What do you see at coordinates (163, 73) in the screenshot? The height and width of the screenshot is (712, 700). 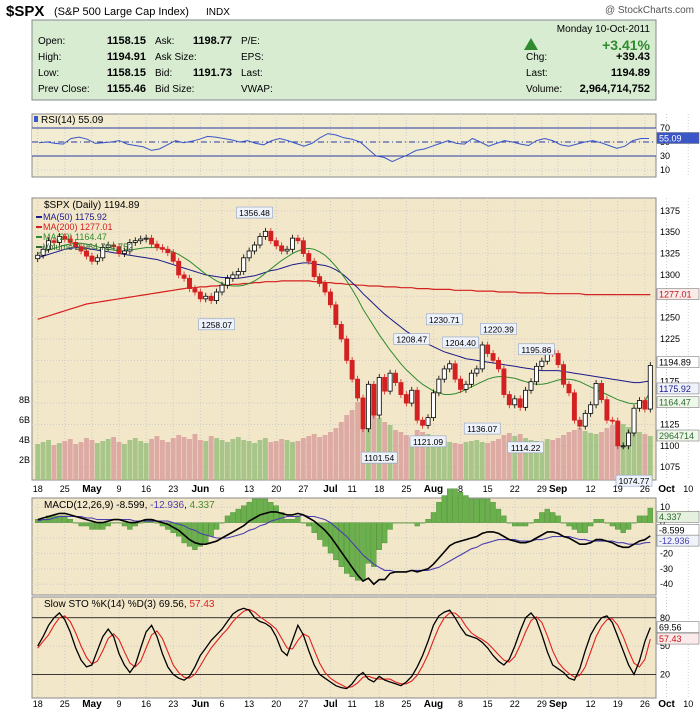 I see `quote-label: Bid:` at bounding box center [163, 73].